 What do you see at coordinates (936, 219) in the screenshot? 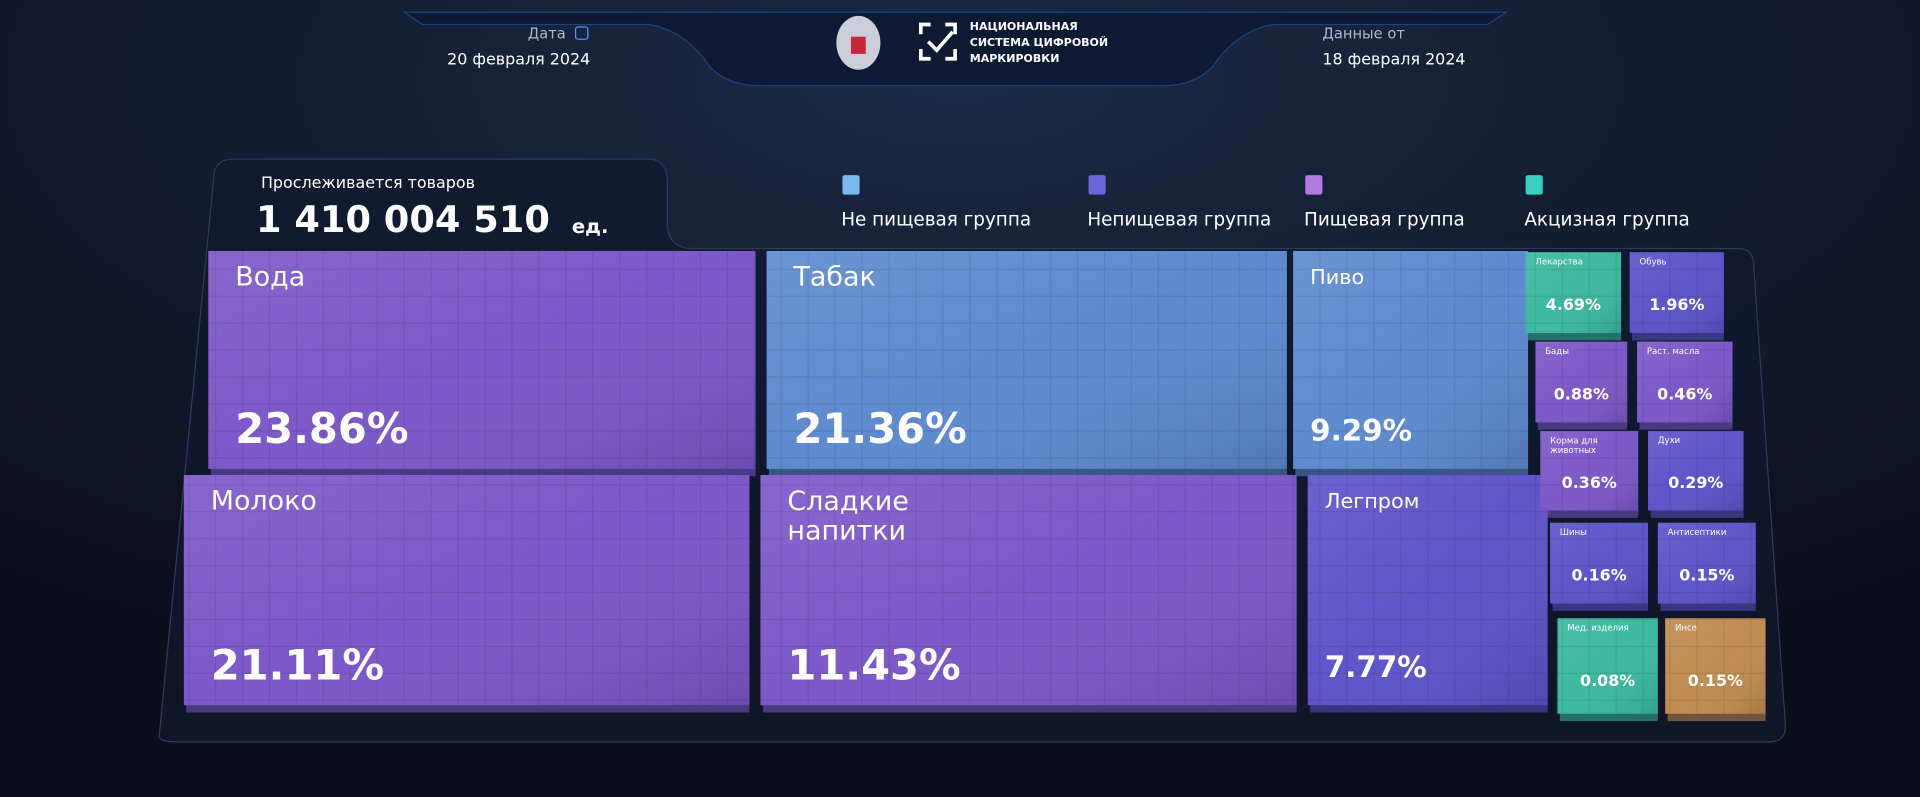
I see `legend-label: Не пищевая группа` at bounding box center [936, 219].